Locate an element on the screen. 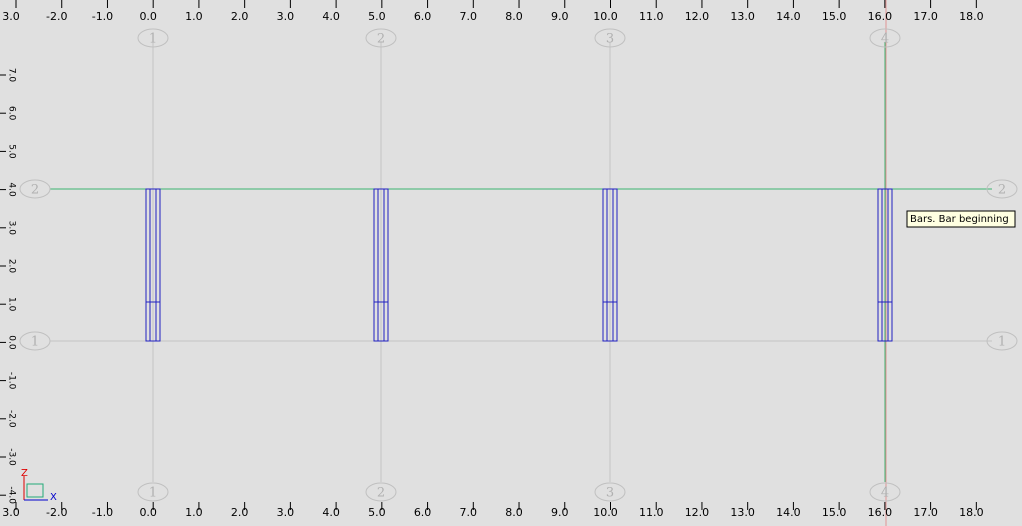  ruler-label: -4.0 is located at coordinates (12, 495).